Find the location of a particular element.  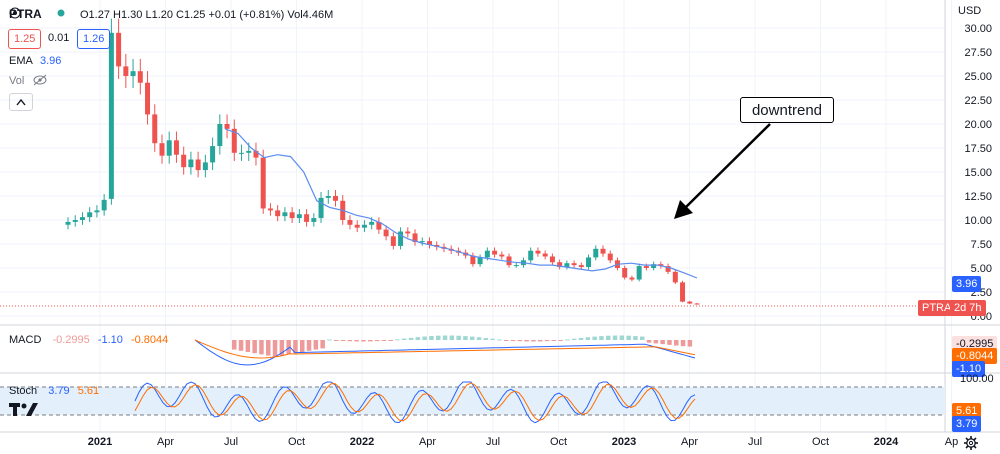

ohlc-open: O1.27 is located at coordinates (95, 15).